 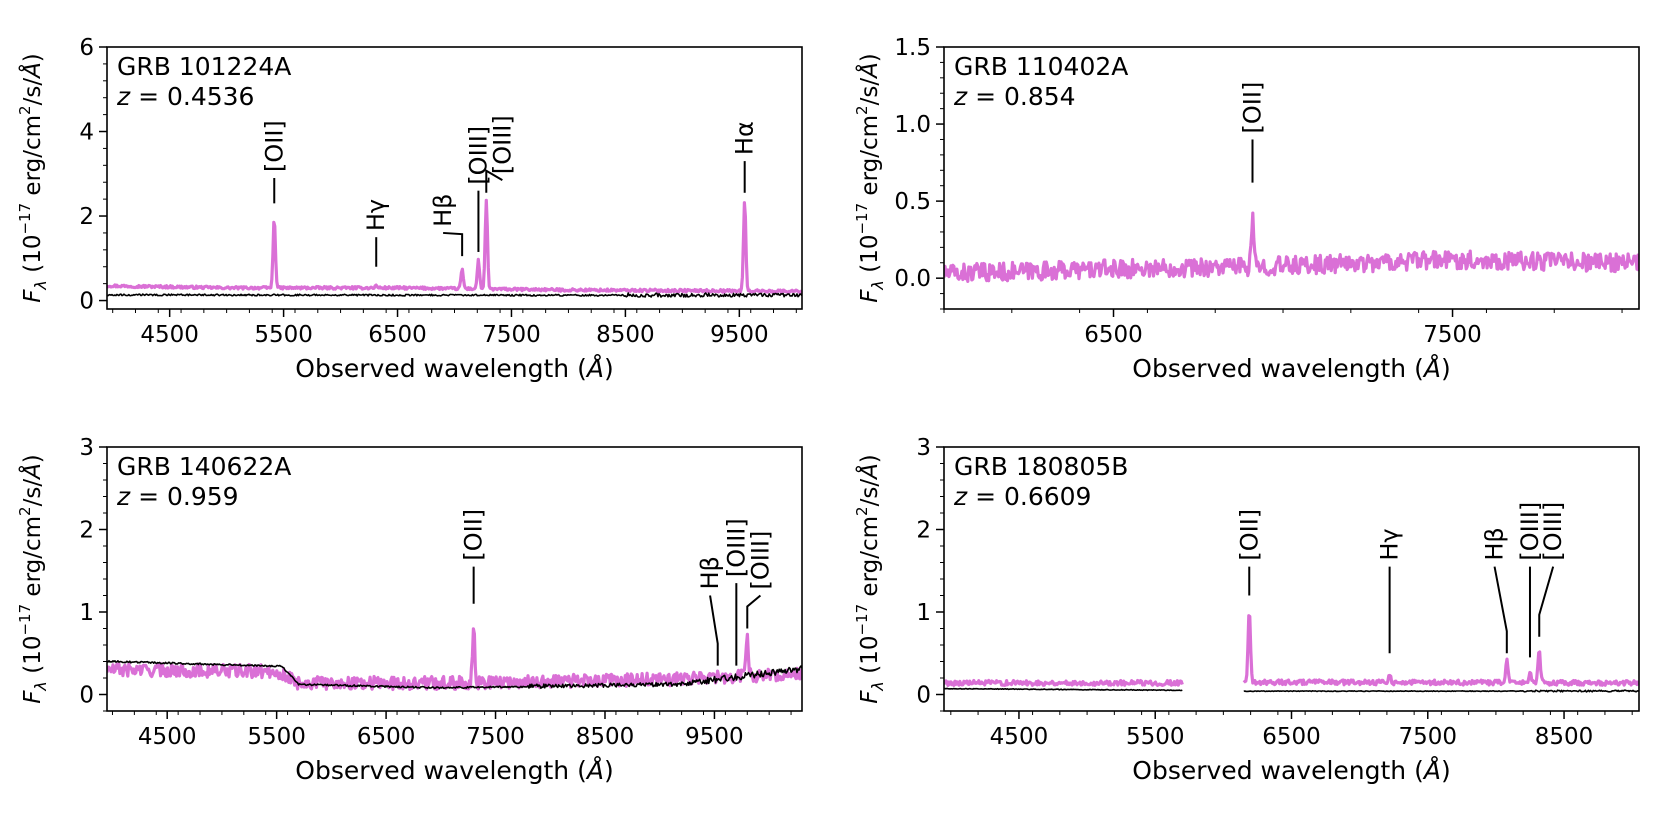 I want to click on panel-title: GRB 110402A, so click(x=1041, y=66).